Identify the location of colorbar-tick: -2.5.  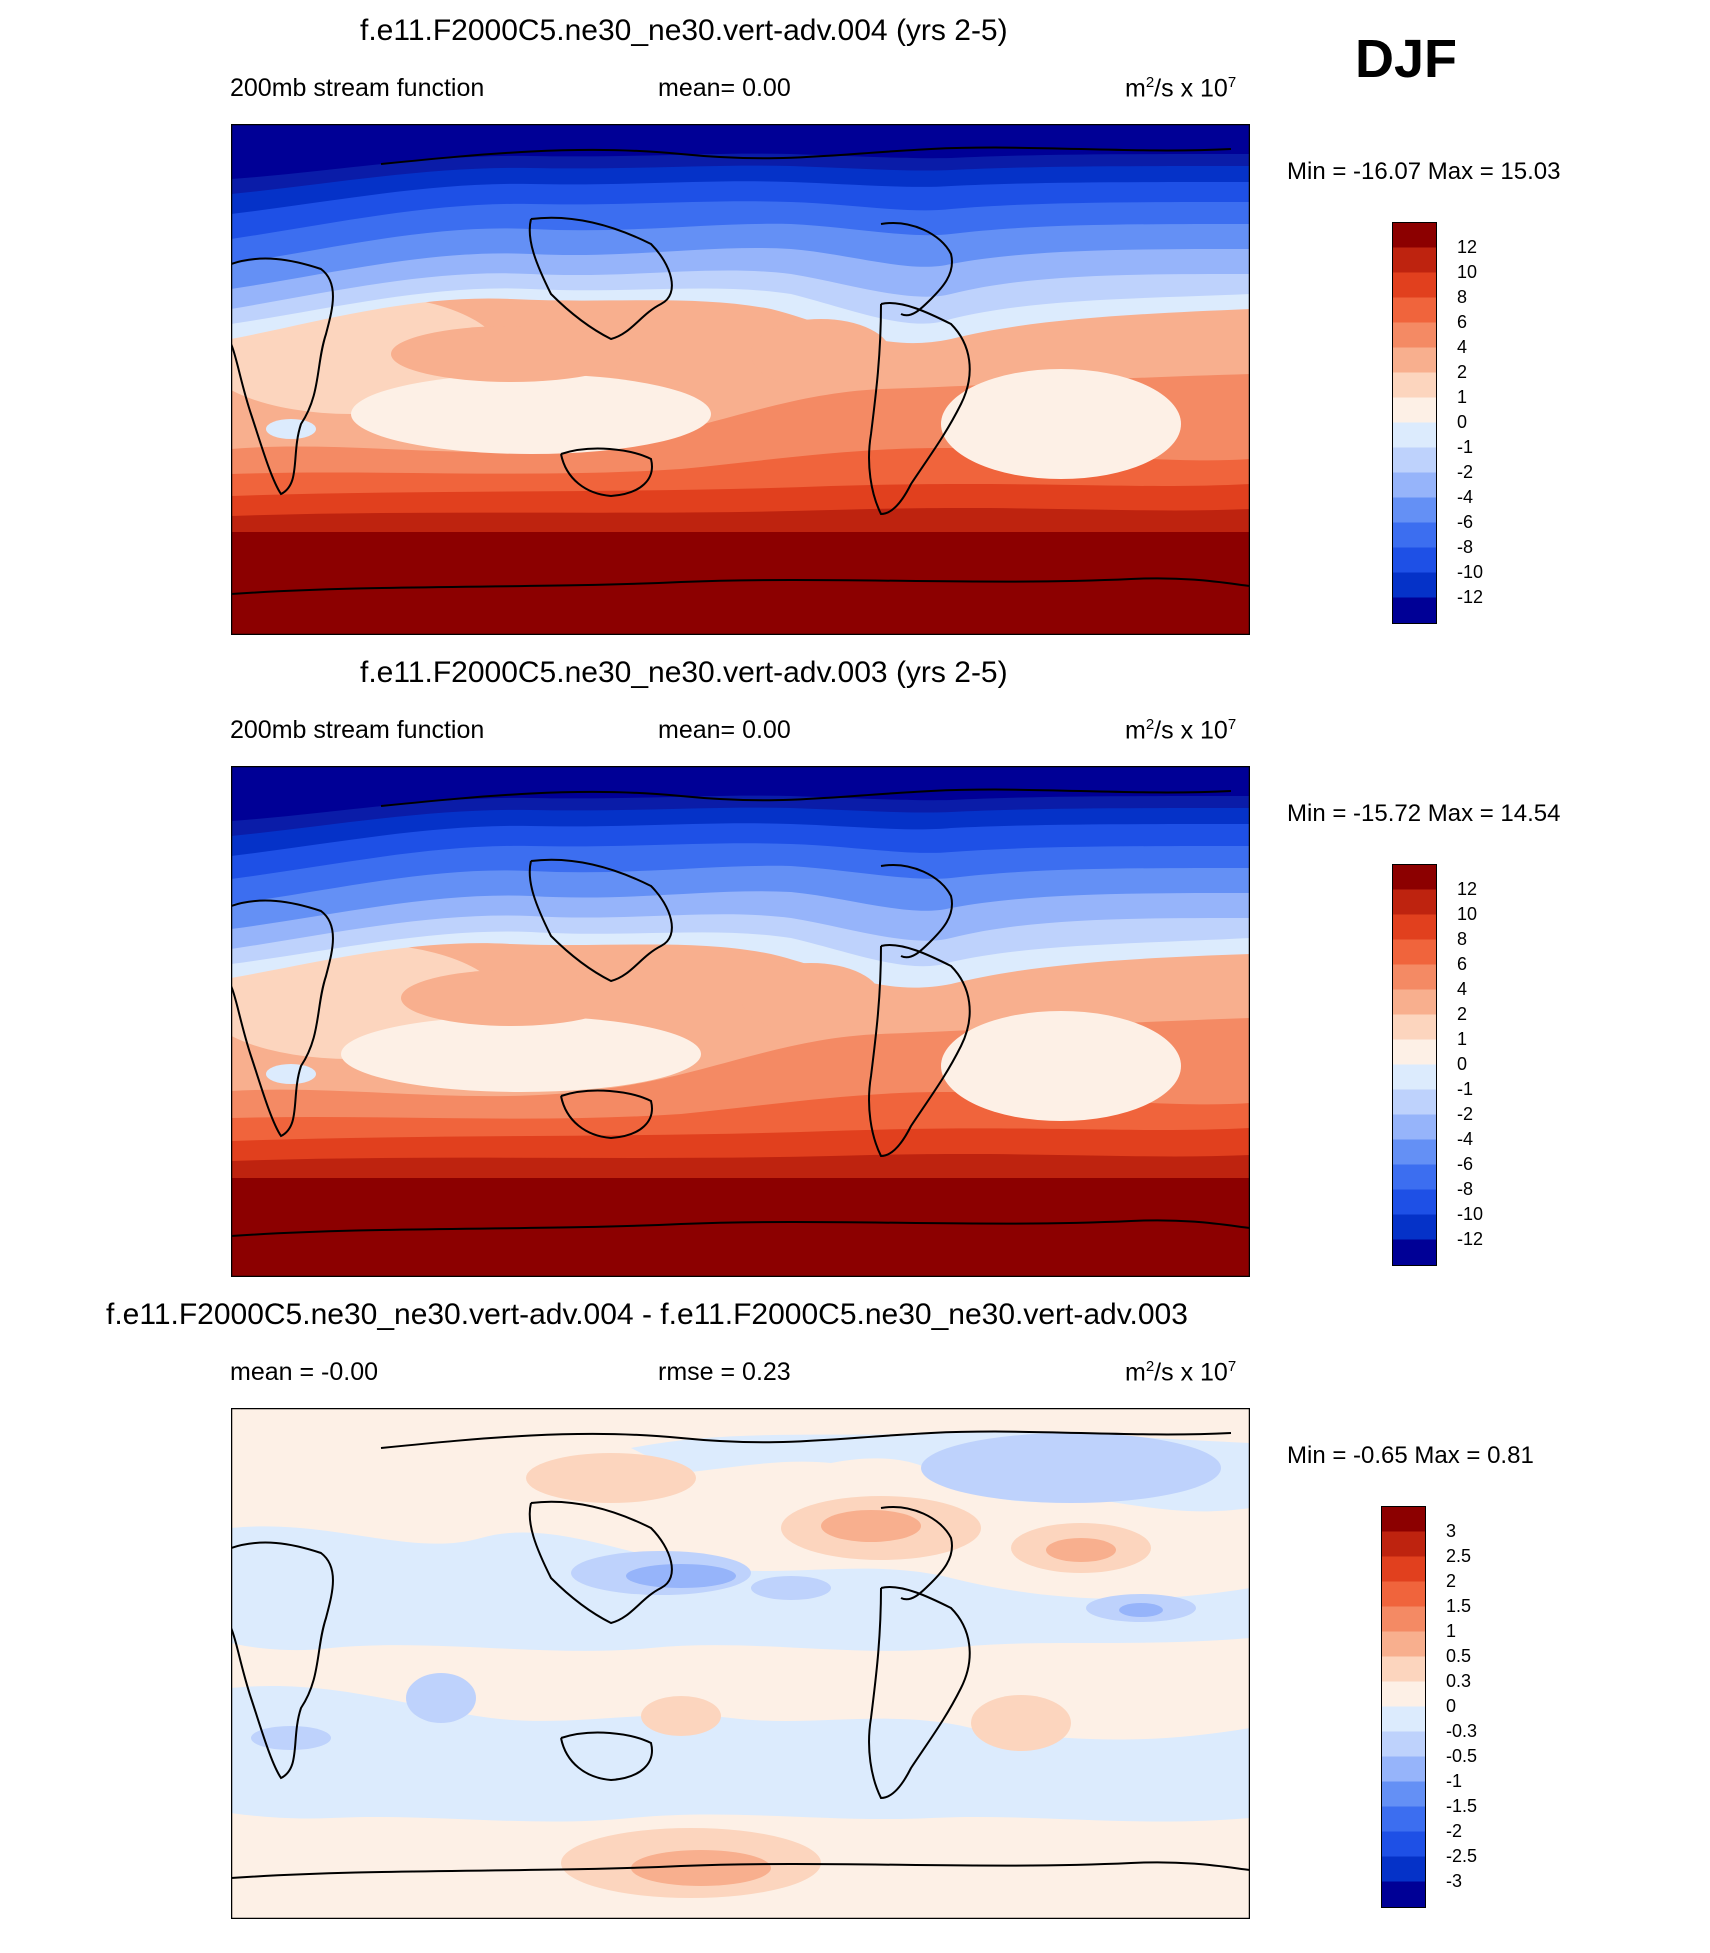
(1462, 1856).